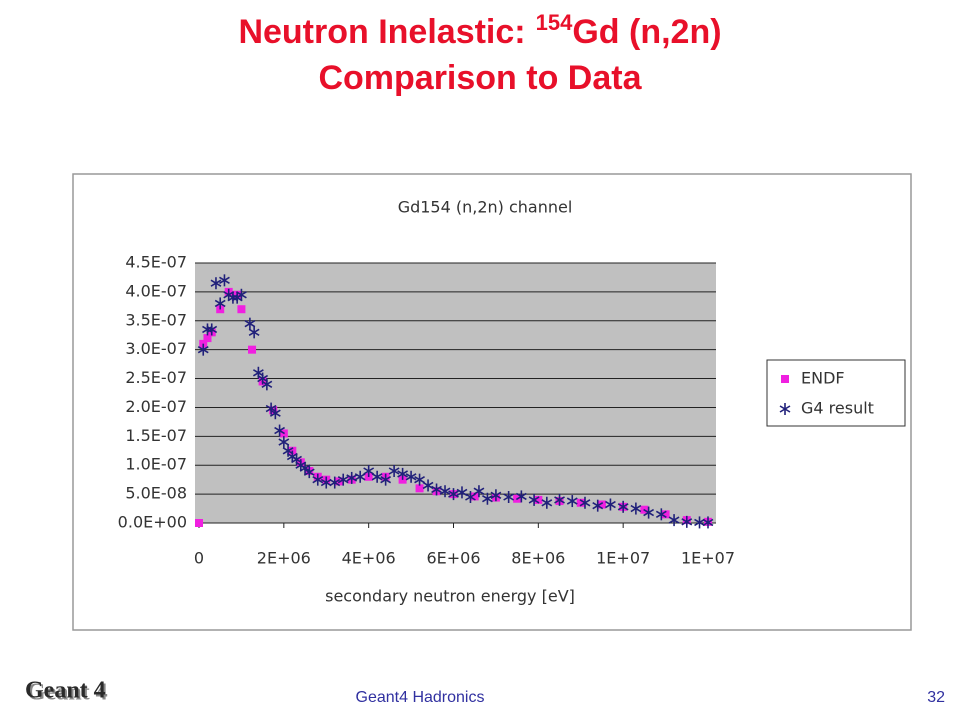 This screenshot has width=960, height=720. What do you see at coordinates (485, 207) in the screenshot?
I see `chart-title: Gd154 (n,2n) channel` at bounding box center [485, 207].